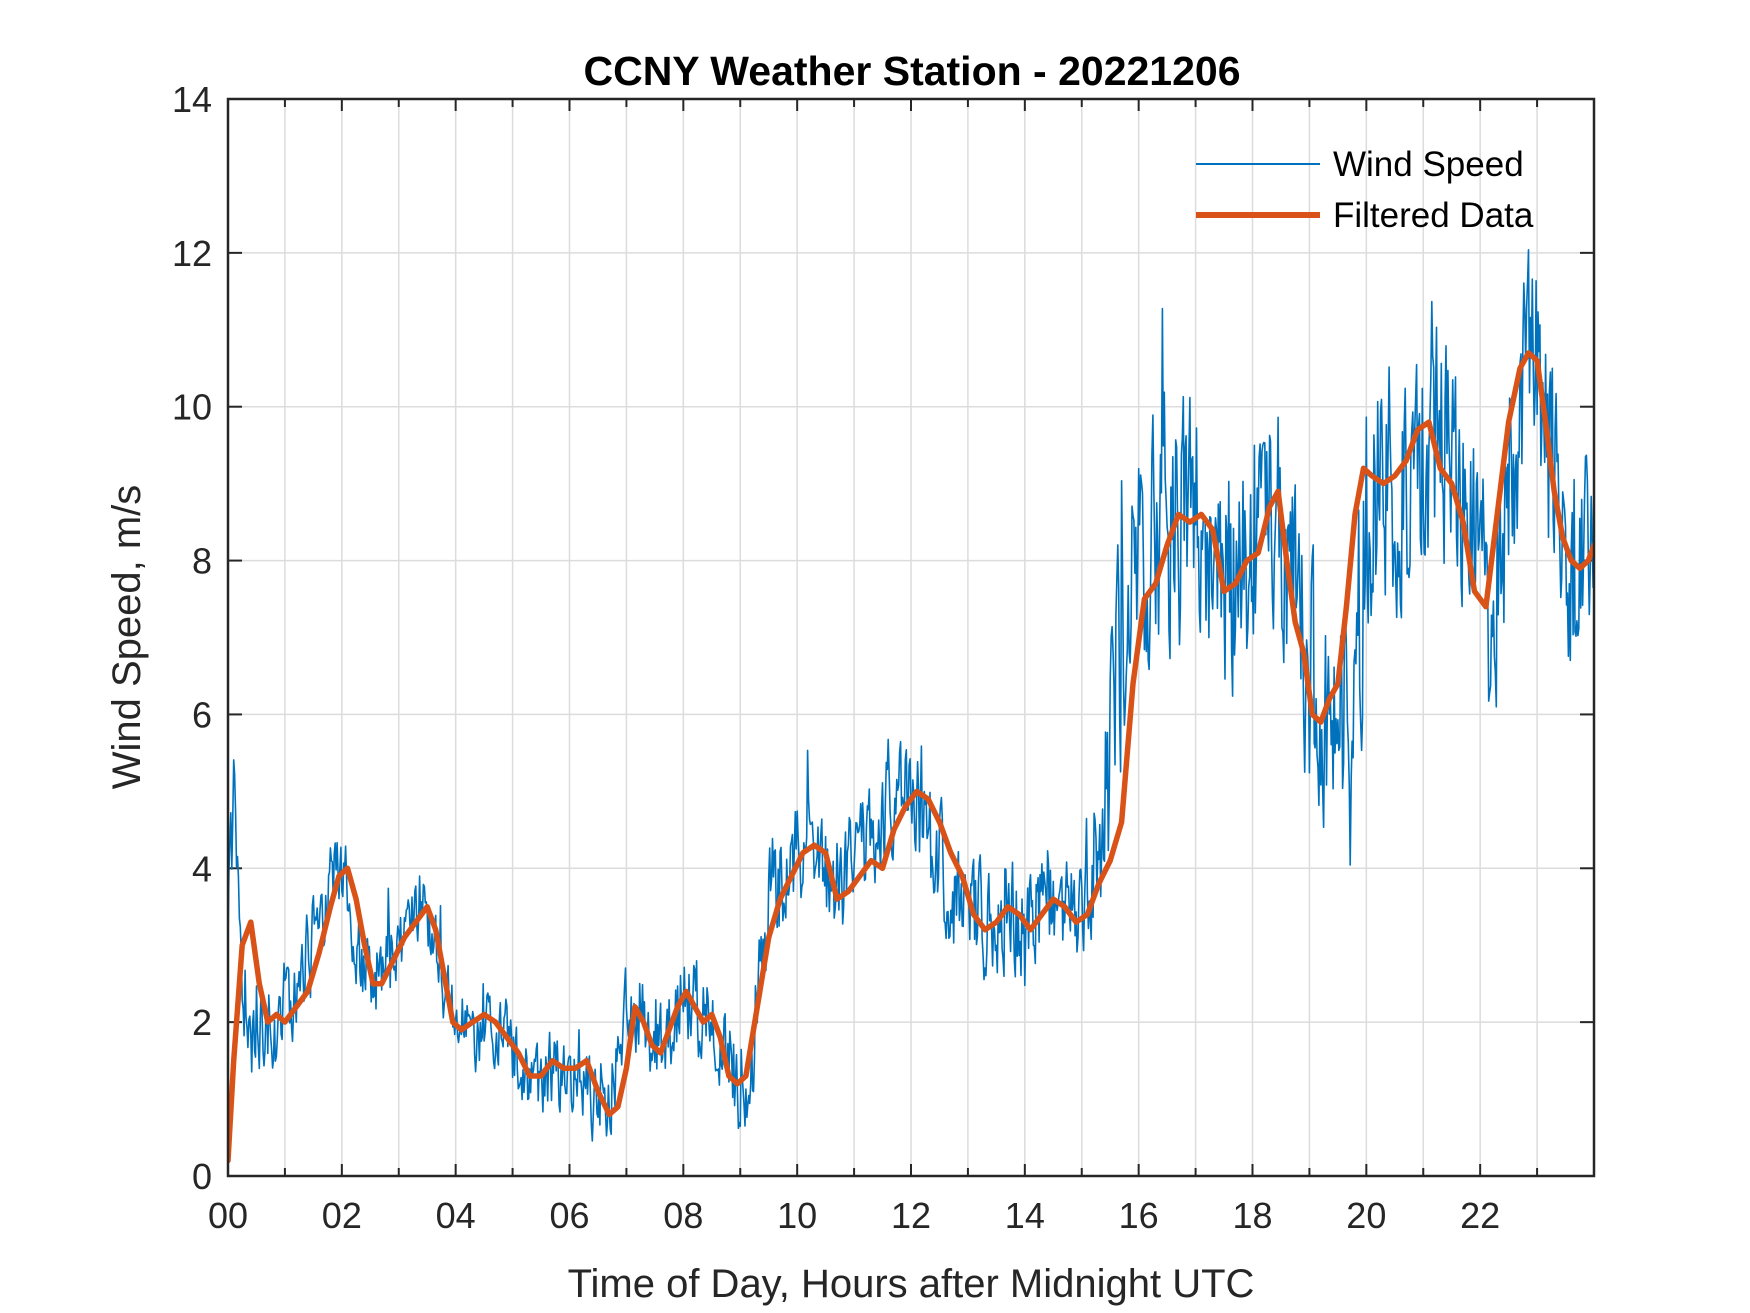 The height and width of the screenshot is (1313, 1750). I want to click on x-axis-title: Time of Day, Hours after Midnight UTC, so click(911, 1284).